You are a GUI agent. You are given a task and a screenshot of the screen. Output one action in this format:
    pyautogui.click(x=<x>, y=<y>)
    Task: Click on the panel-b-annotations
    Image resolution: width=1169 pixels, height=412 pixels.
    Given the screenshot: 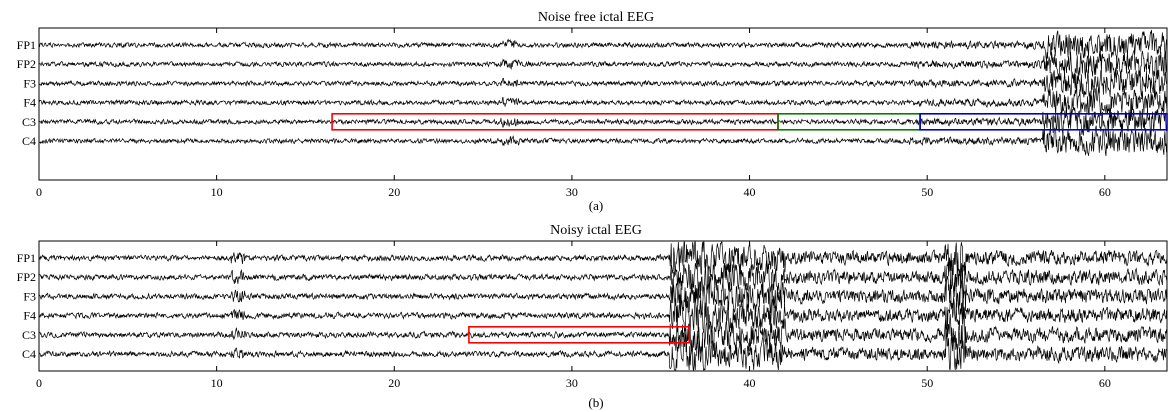 What is the action you would take?
    pyautogui.click(x=579, y=334)
    